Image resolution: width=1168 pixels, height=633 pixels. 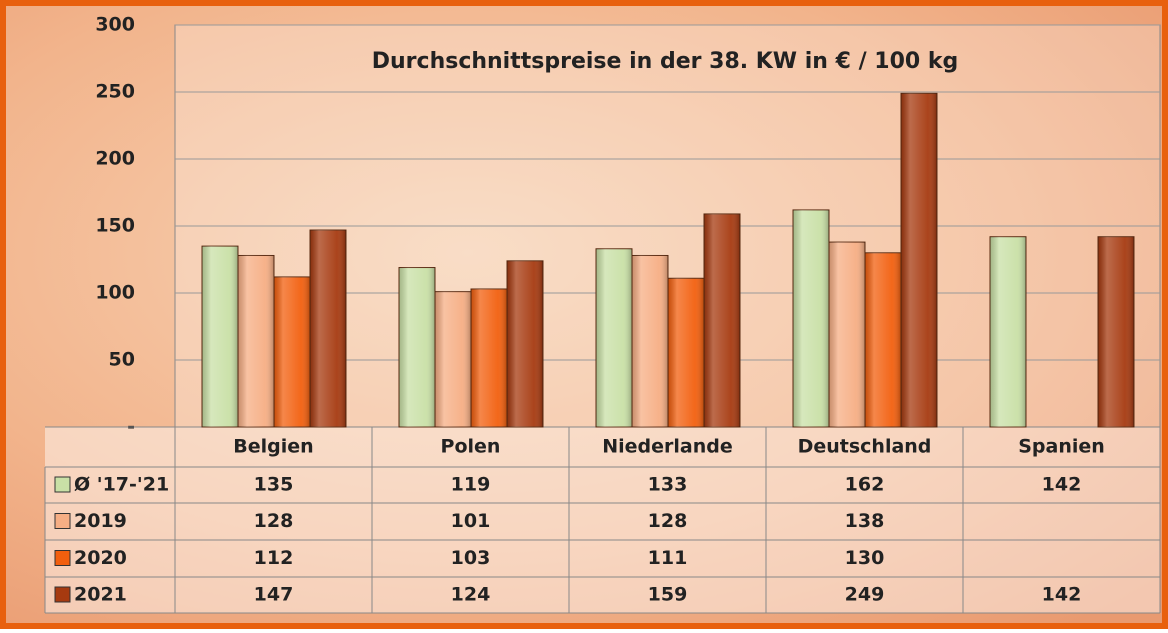 What do you see at coordinates (865, 485) in the screenshot?
I see `table-value: 162` at bounding box center [865, 485].